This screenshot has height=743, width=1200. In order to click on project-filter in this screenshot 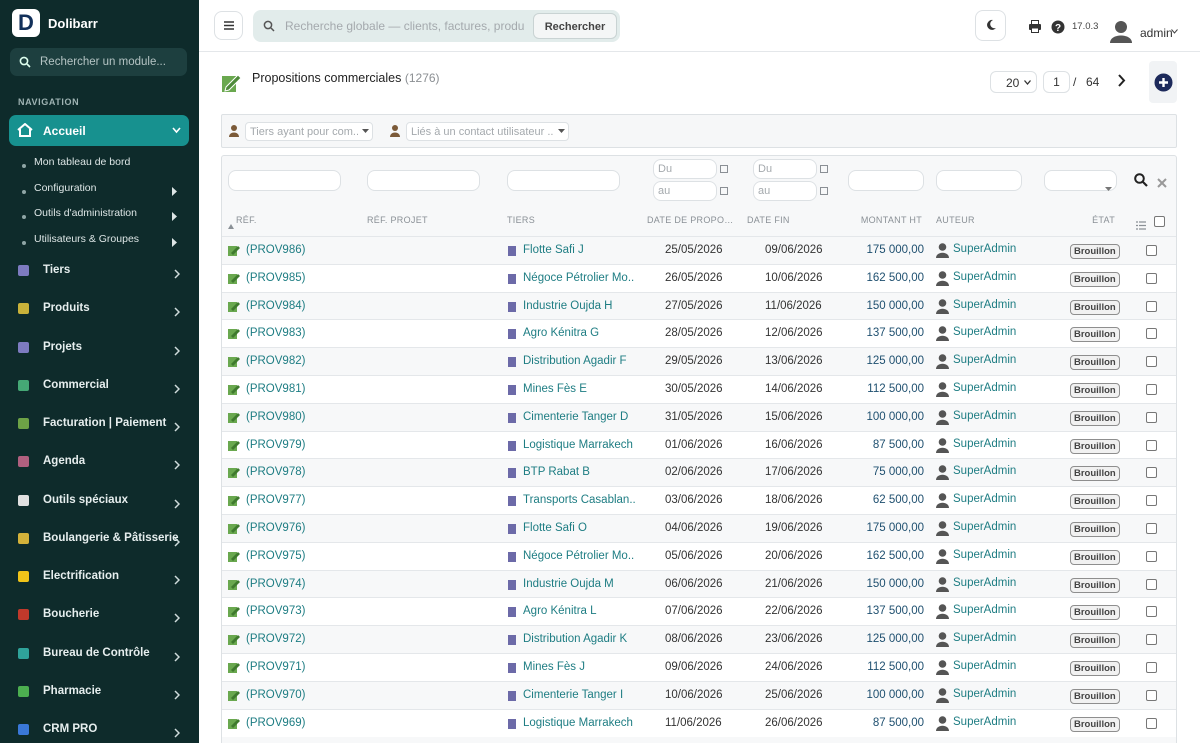, I will do `click(423, 180)`.